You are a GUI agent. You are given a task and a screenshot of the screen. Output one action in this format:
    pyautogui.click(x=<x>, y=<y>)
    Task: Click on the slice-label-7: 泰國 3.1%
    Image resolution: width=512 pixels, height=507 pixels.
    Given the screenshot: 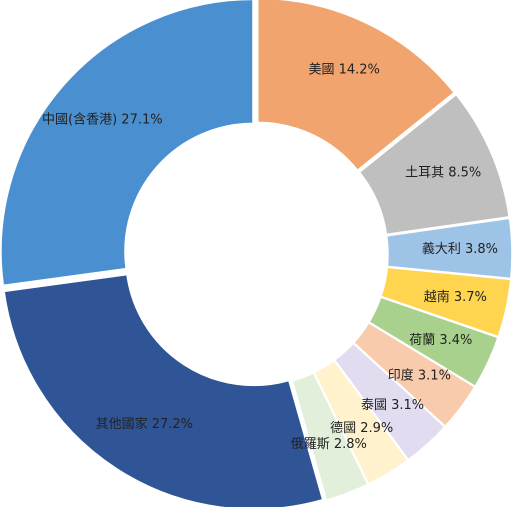 What is the action you would take?
    pyautogui.click(x=392, y=405)
    